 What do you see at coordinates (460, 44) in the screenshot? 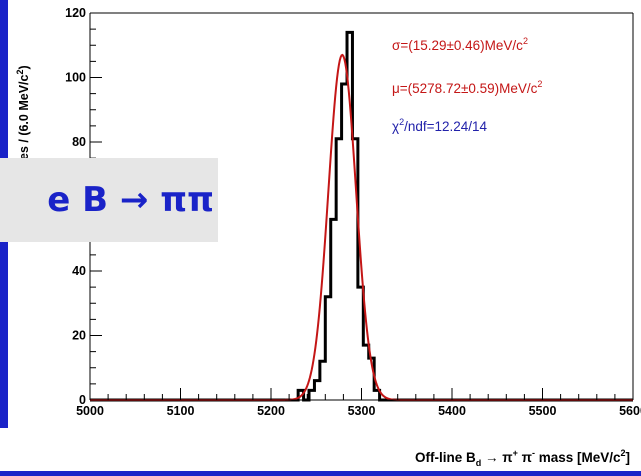
I see `fit-sigma-label: σ=(15.29±0.46)MeV/c2` at bounding box center [460, 44].